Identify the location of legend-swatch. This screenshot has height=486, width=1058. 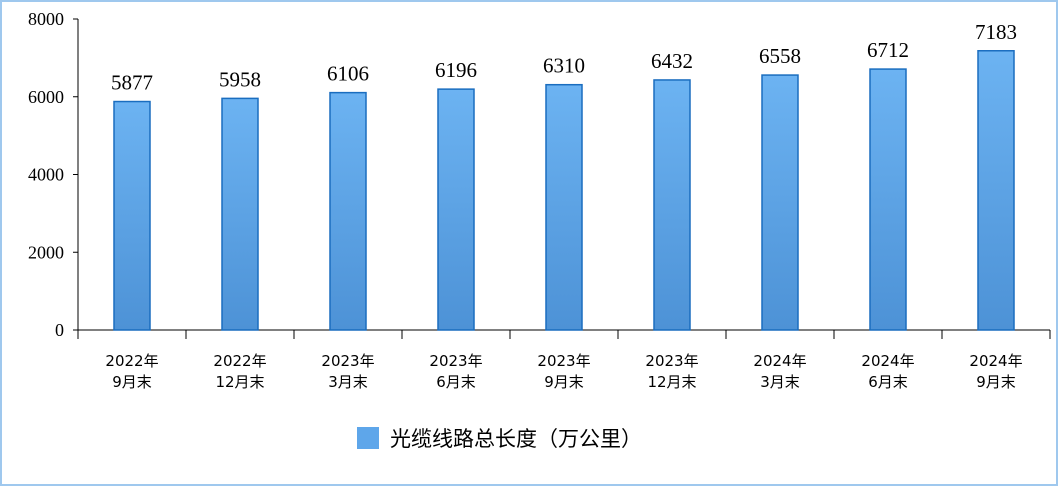
(368, 438).